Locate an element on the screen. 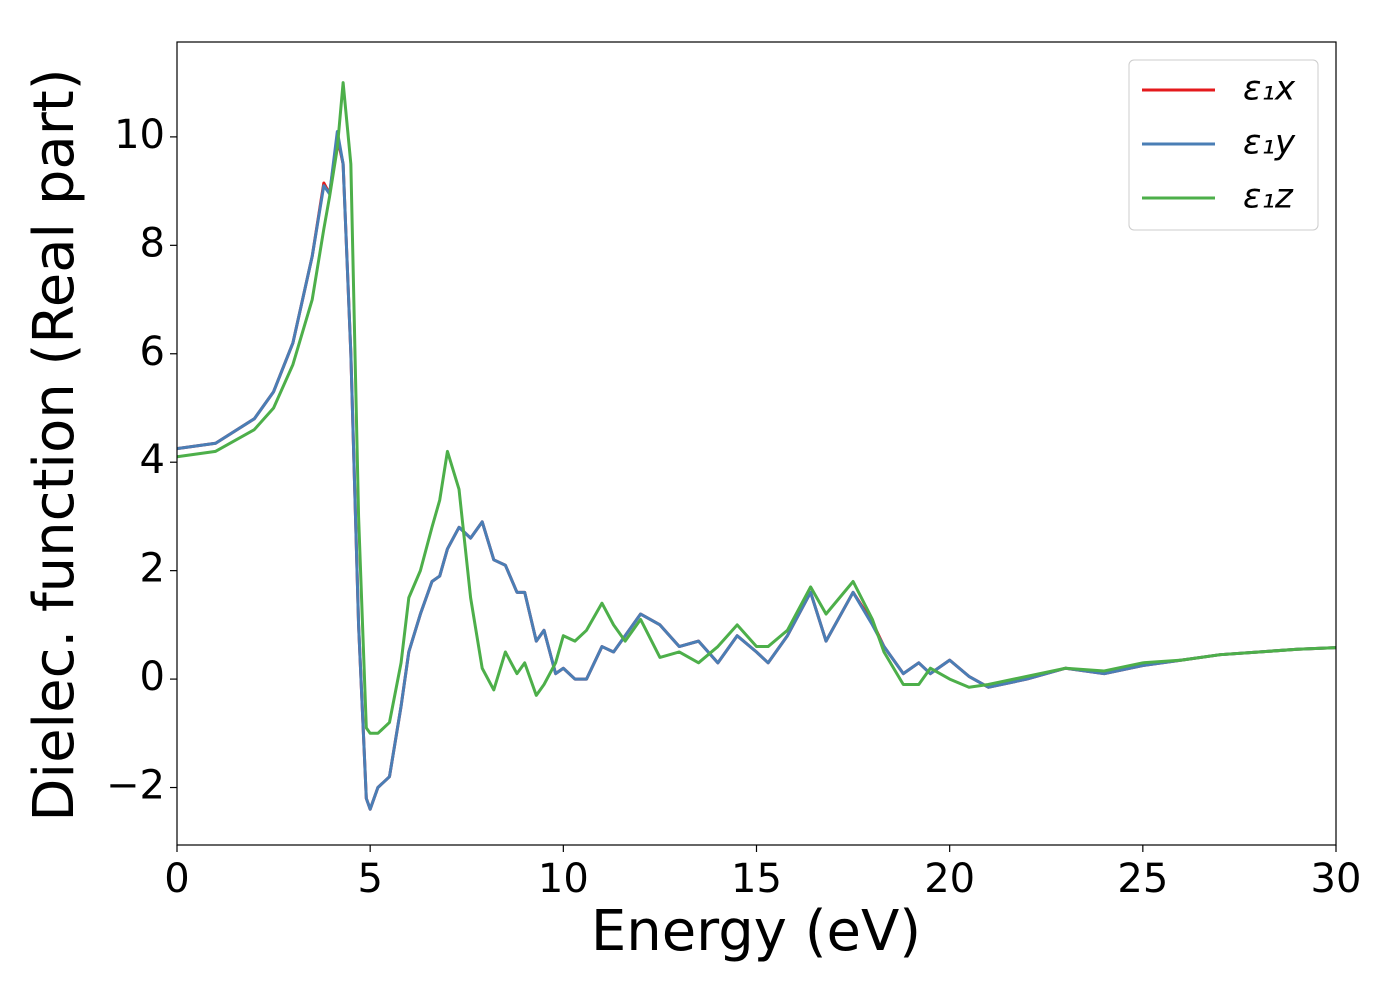 The width and height of the screenshot is (1400, 1000). y-axis-label: Dielec. function (Real part) is located at coordinates (54, 444).